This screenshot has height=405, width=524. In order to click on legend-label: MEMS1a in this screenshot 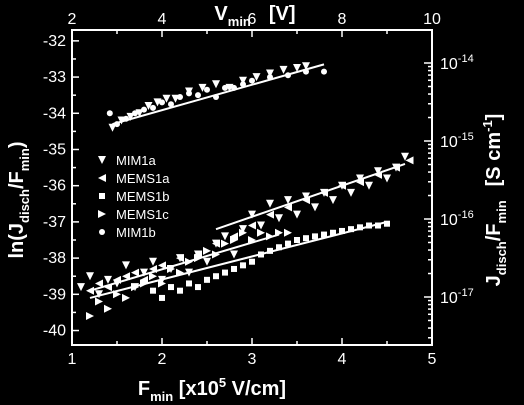, I will do `click(143, 178)`.